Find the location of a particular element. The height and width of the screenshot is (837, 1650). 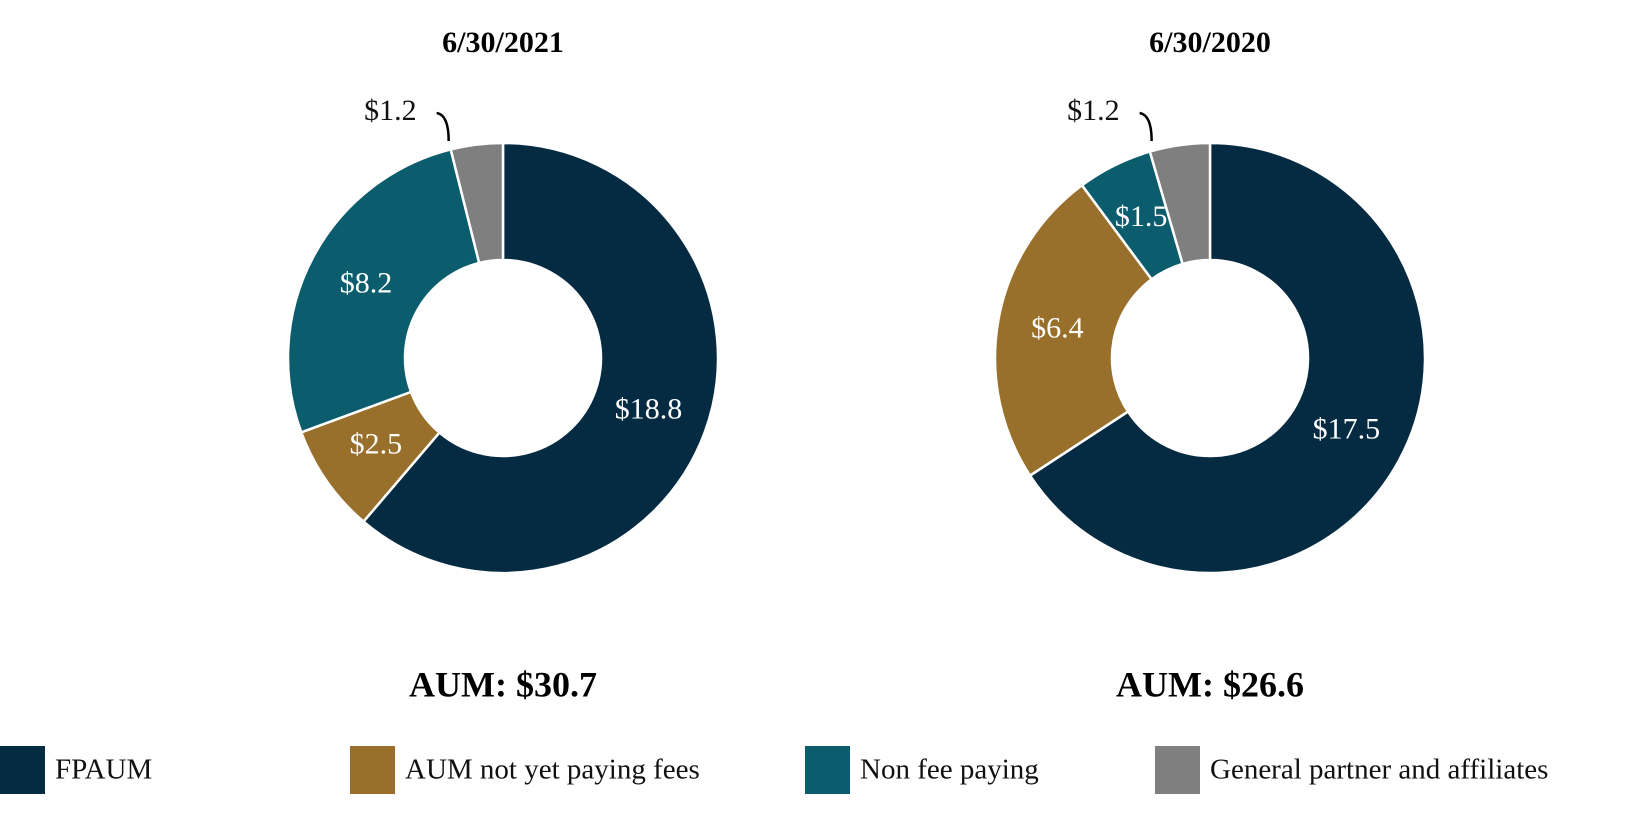

legend-label: Non fee paying is located at coordinates (949, 770).